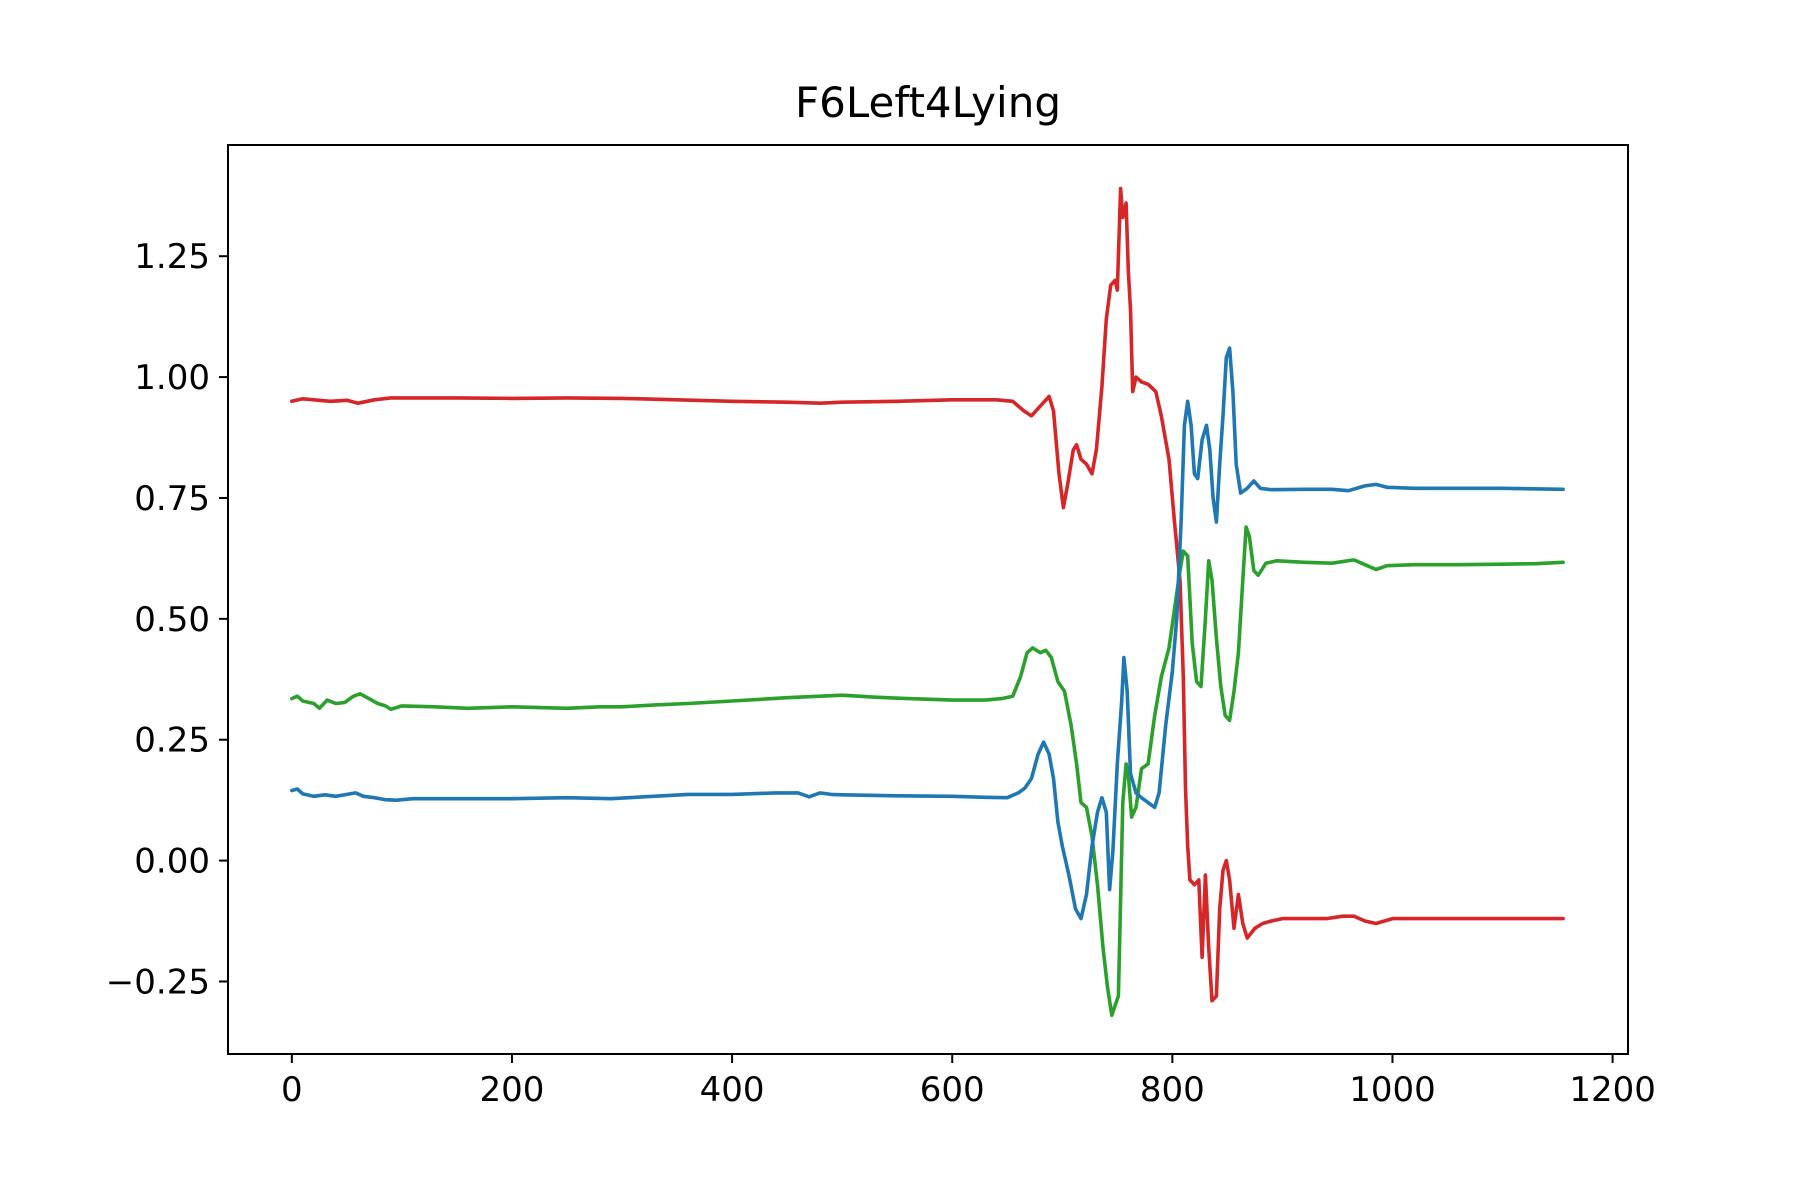  I want to click on y-tick-label: 0.25, so click(172, 741).